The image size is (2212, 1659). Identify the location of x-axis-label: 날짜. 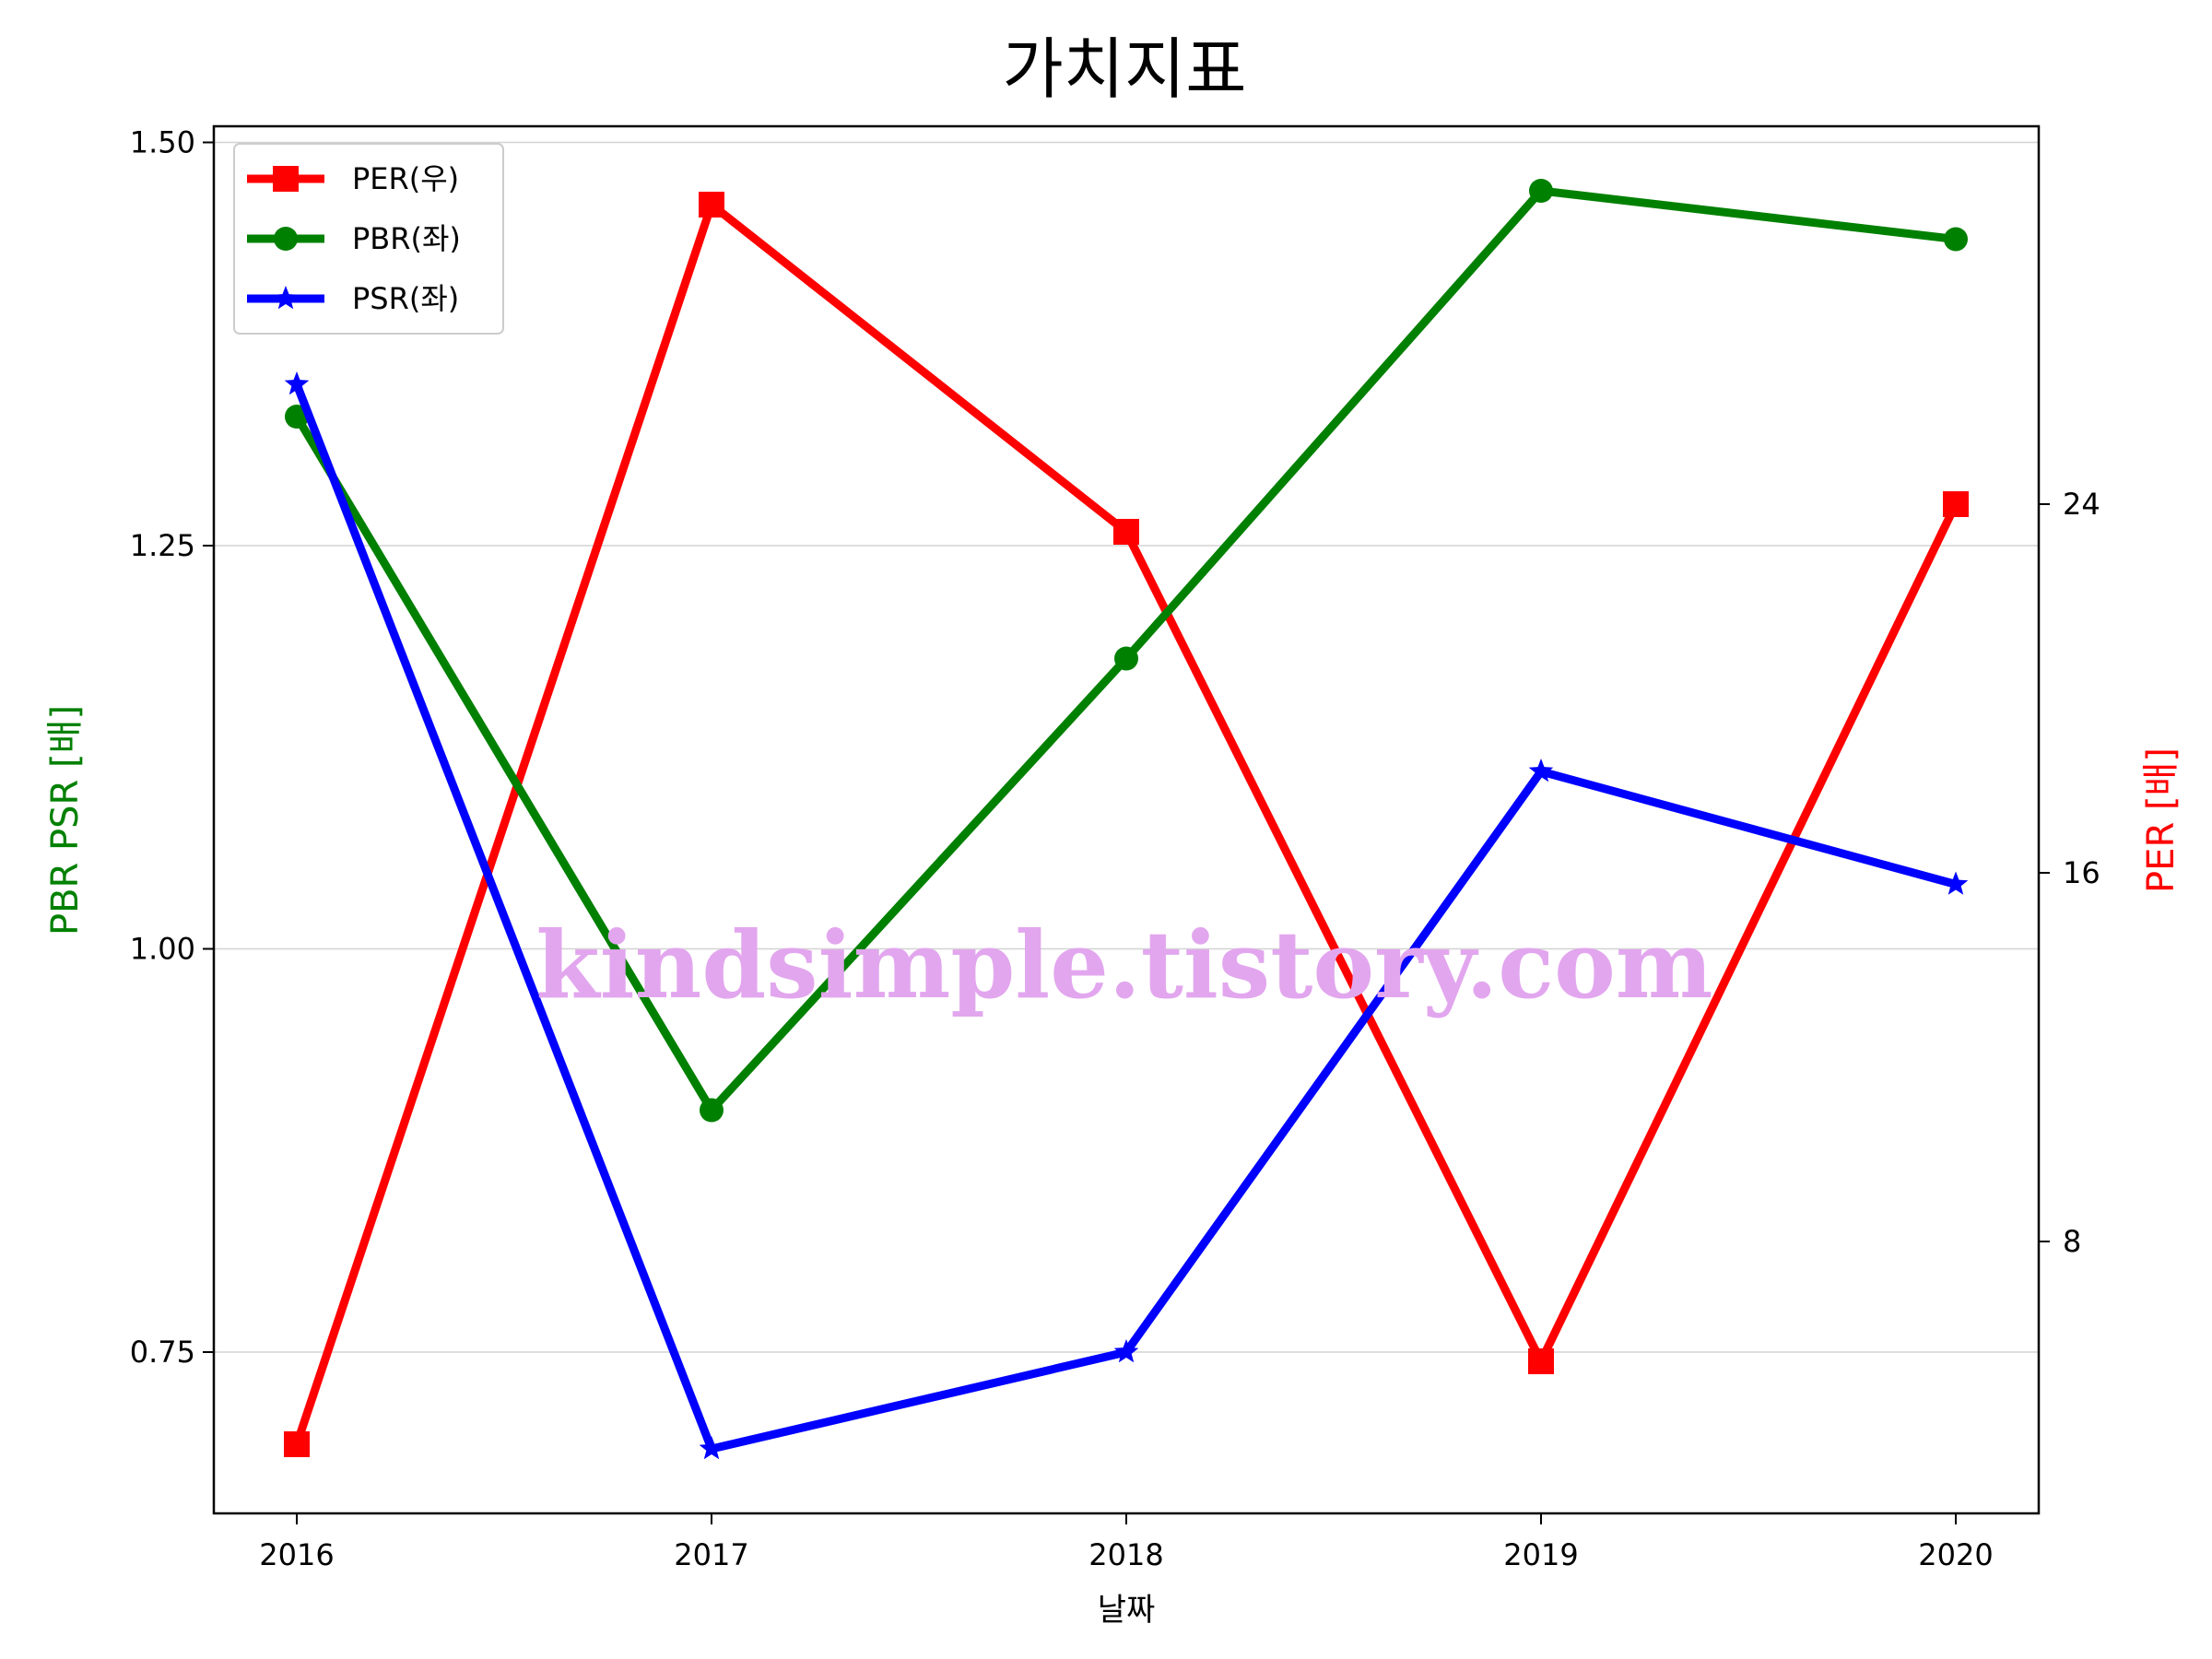
(1127, 1610).